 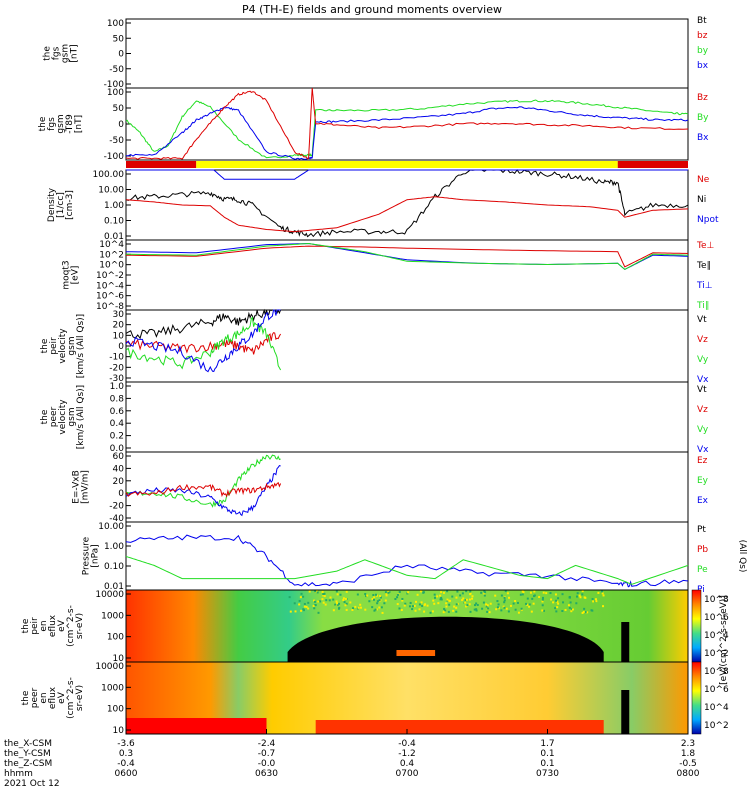 I want to click on ytick-label: 1.00, so click(x=114, y=547).